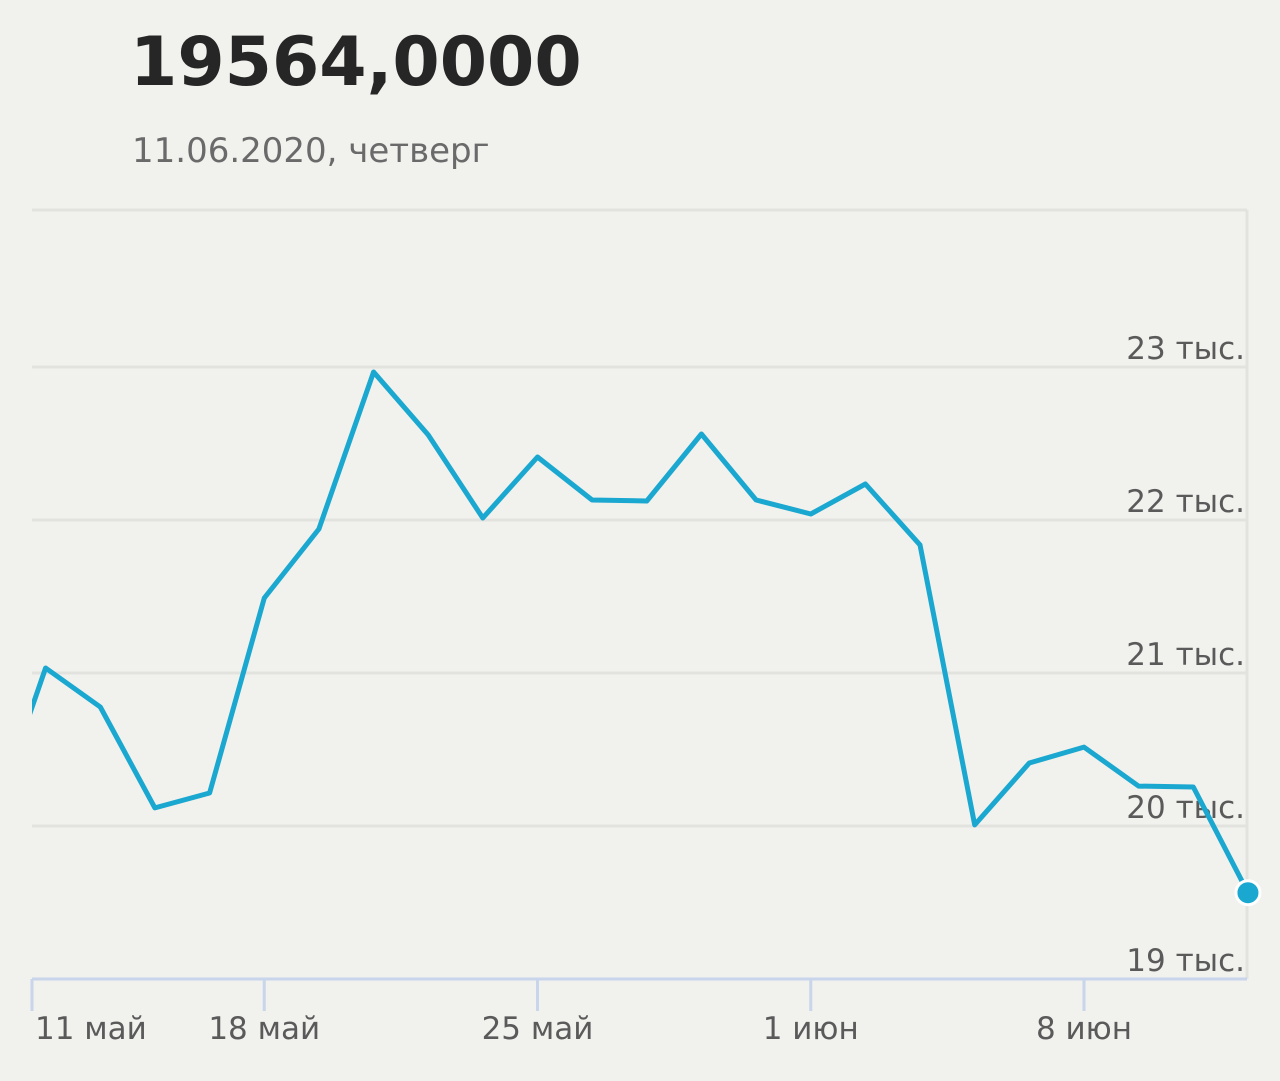  What do you see at coordinates (356, 62) in the screenshot?
I see `chart-title: 19564,0000` at bounding box center [356, 62].